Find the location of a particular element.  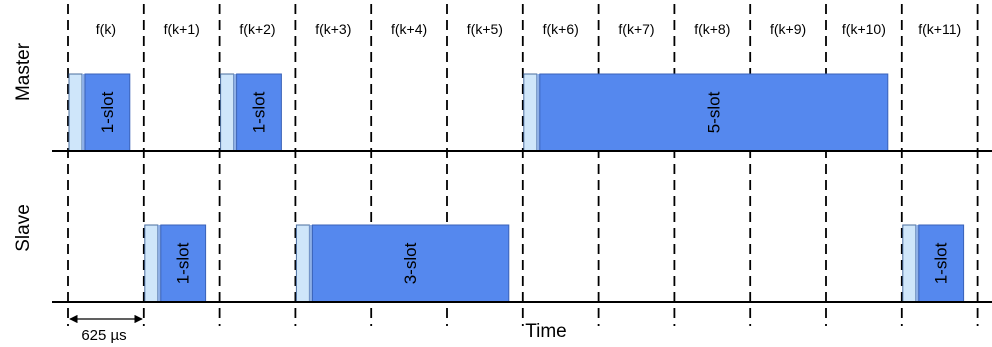

slot-label: f(k+5) is located at coordinates (485, 29).